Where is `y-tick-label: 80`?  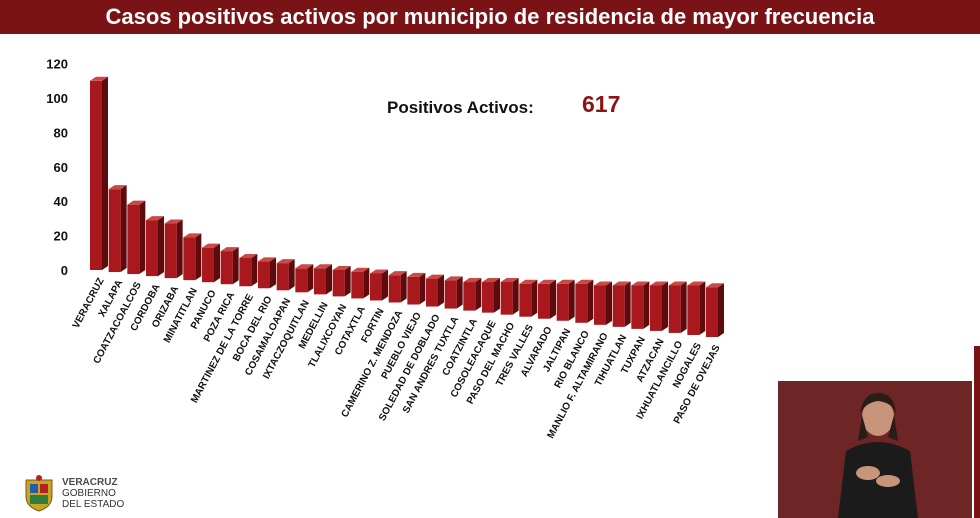
y-tick-label: 80 is located at coordinates (61, 132).